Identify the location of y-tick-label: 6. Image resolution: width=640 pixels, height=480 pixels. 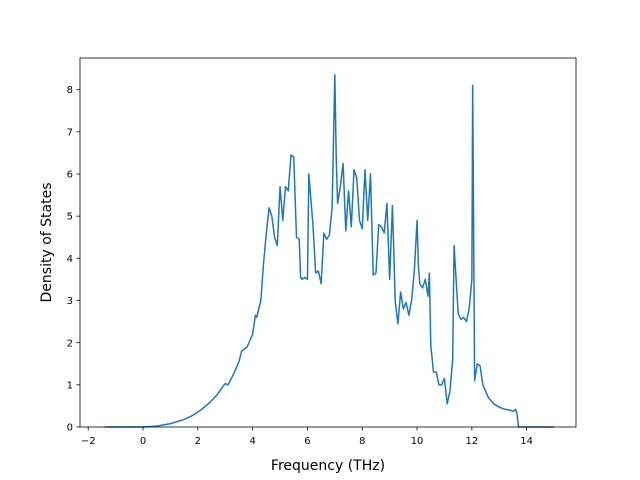
(70, 175).